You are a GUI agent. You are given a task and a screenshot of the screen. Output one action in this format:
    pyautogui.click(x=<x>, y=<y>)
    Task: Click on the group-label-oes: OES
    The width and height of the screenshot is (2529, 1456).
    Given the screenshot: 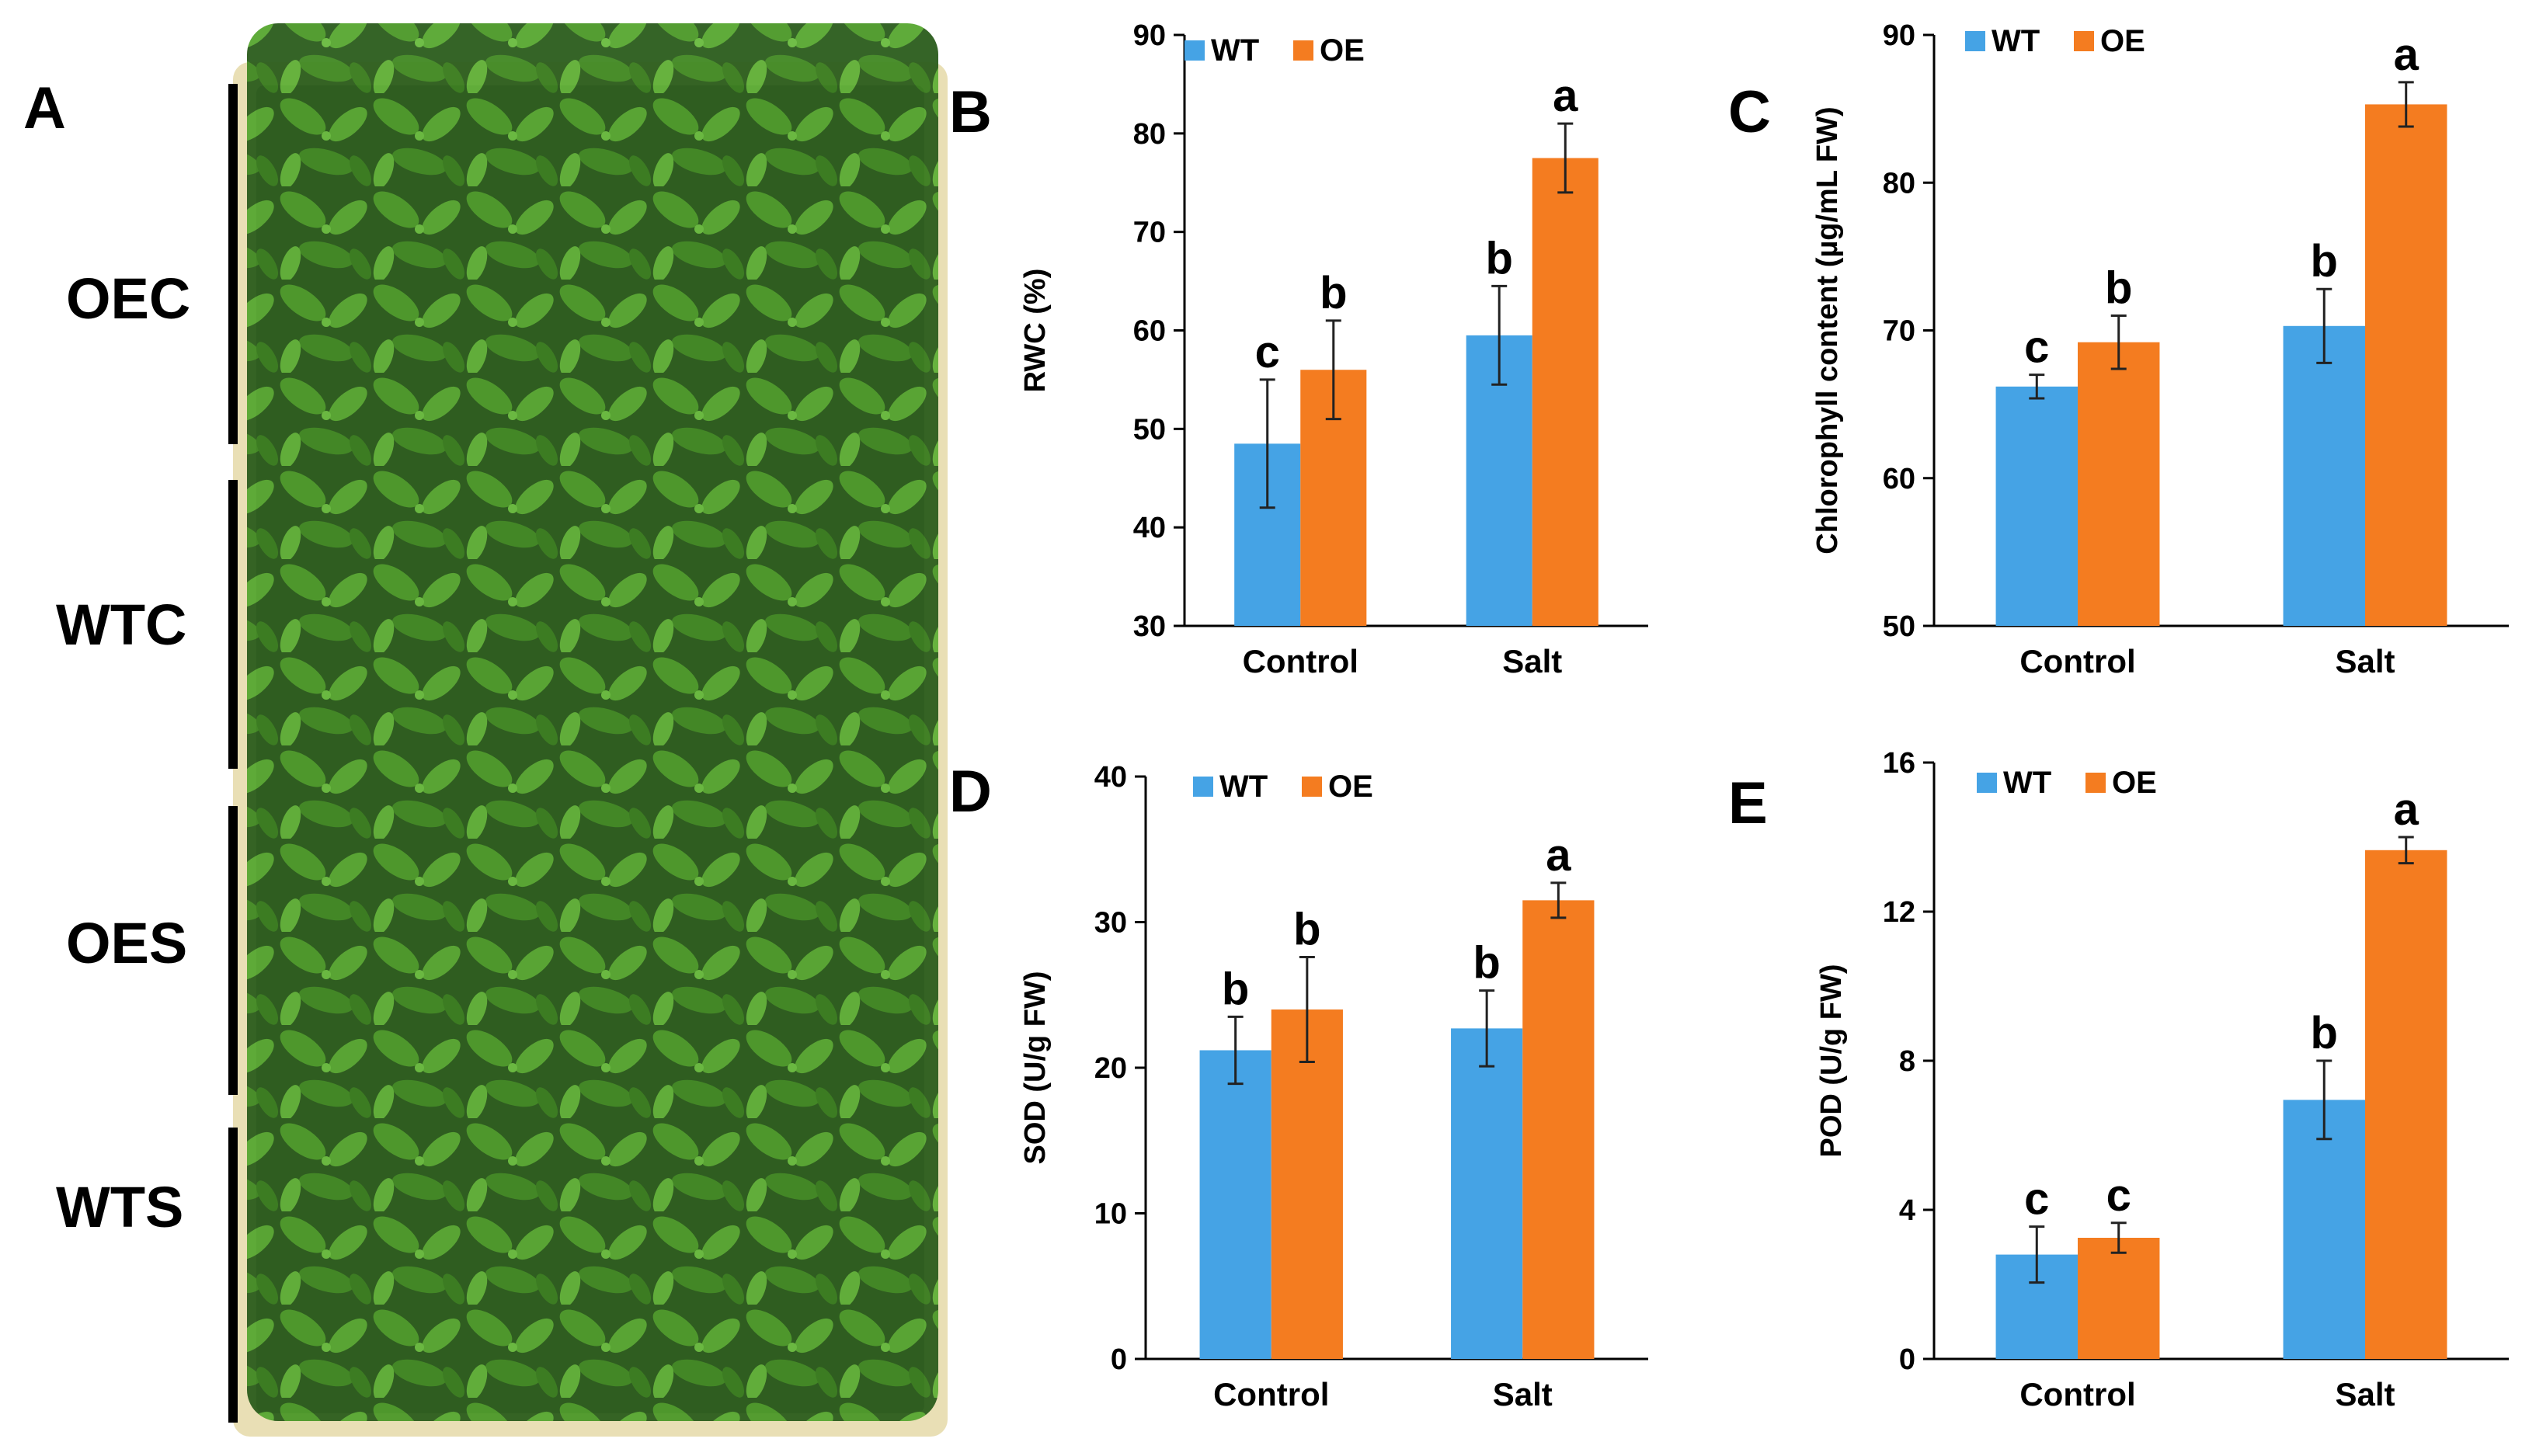 What is the action you would take?
    pyautogui.click(x=126, y=943)
    